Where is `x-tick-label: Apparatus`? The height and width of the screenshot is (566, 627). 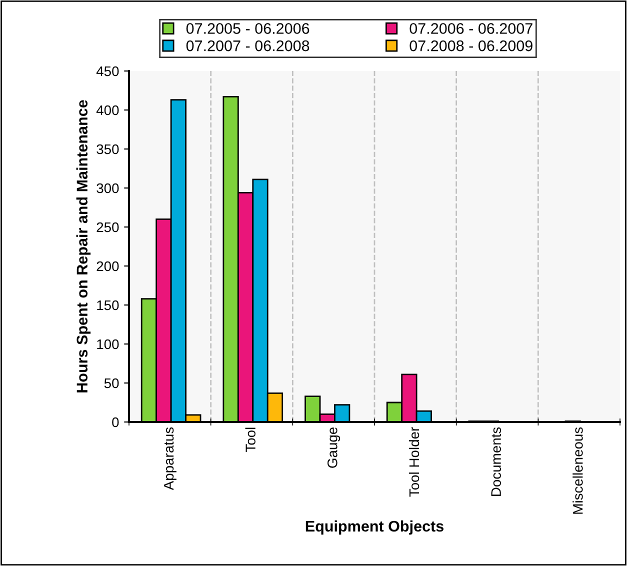 x-tick-label: Apparatus is located at coordinates (170, 458).